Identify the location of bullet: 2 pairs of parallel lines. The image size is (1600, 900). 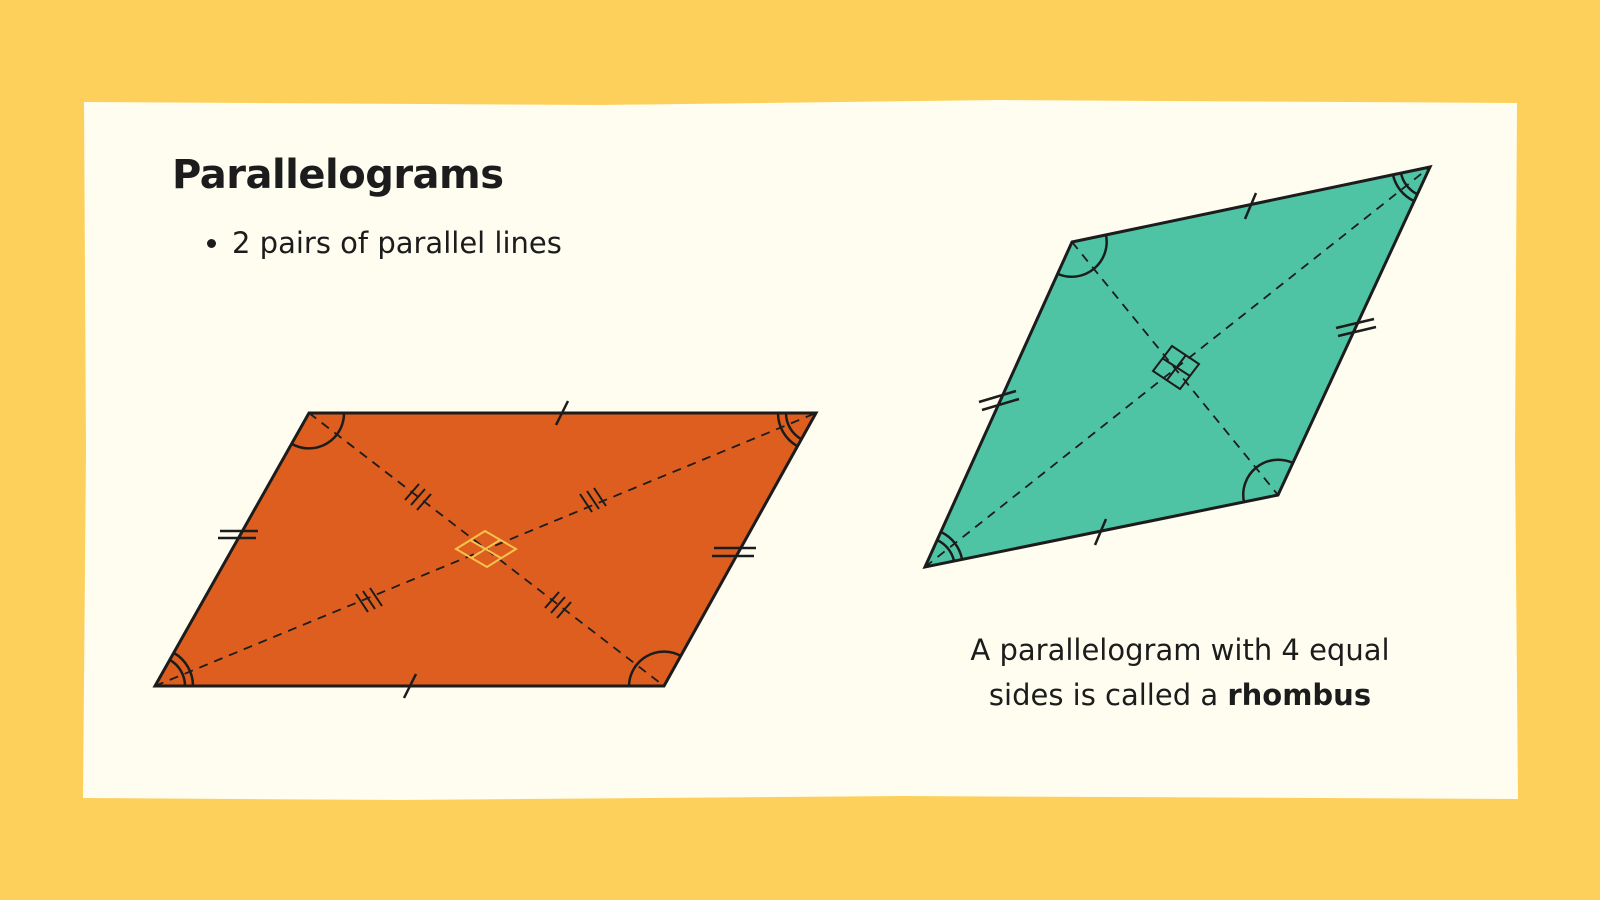
(397, 243).